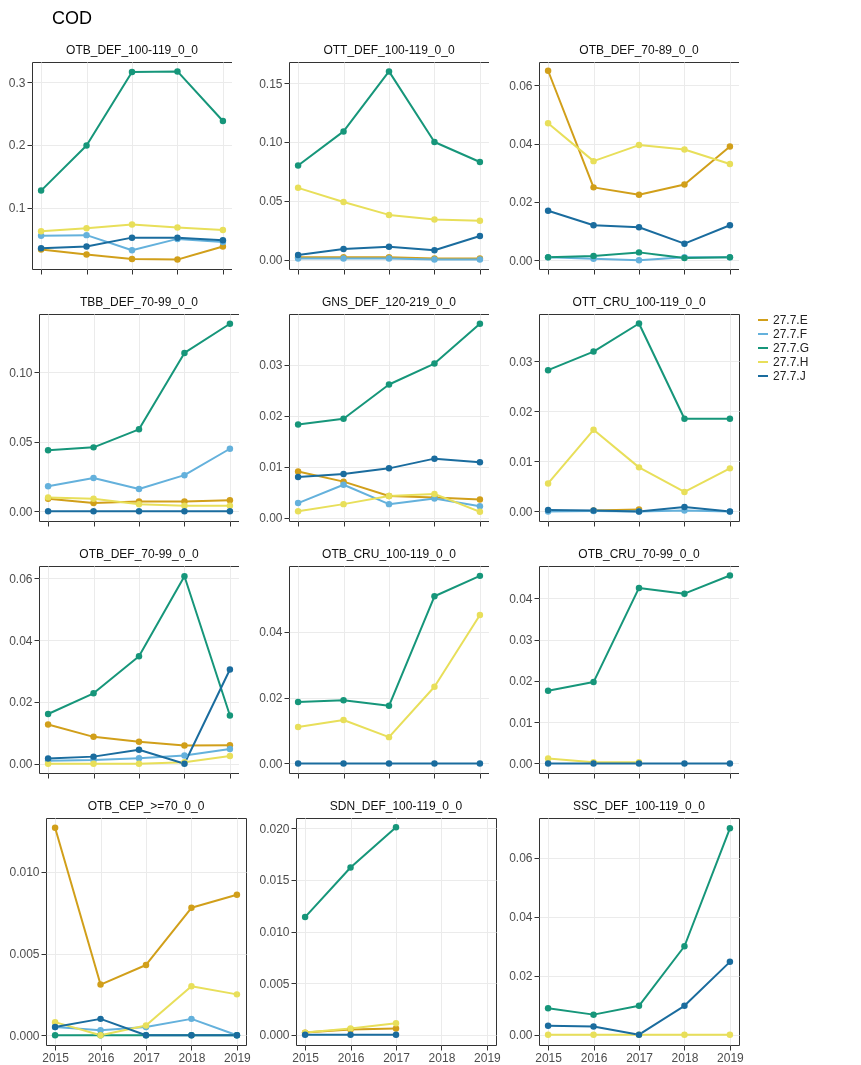 This screenshot has width=861, height=1065. What do you see at coordinates (790, 320) in the screenshot?
I see `legend-label: 27.7.E` at bounding box center [790, 320].